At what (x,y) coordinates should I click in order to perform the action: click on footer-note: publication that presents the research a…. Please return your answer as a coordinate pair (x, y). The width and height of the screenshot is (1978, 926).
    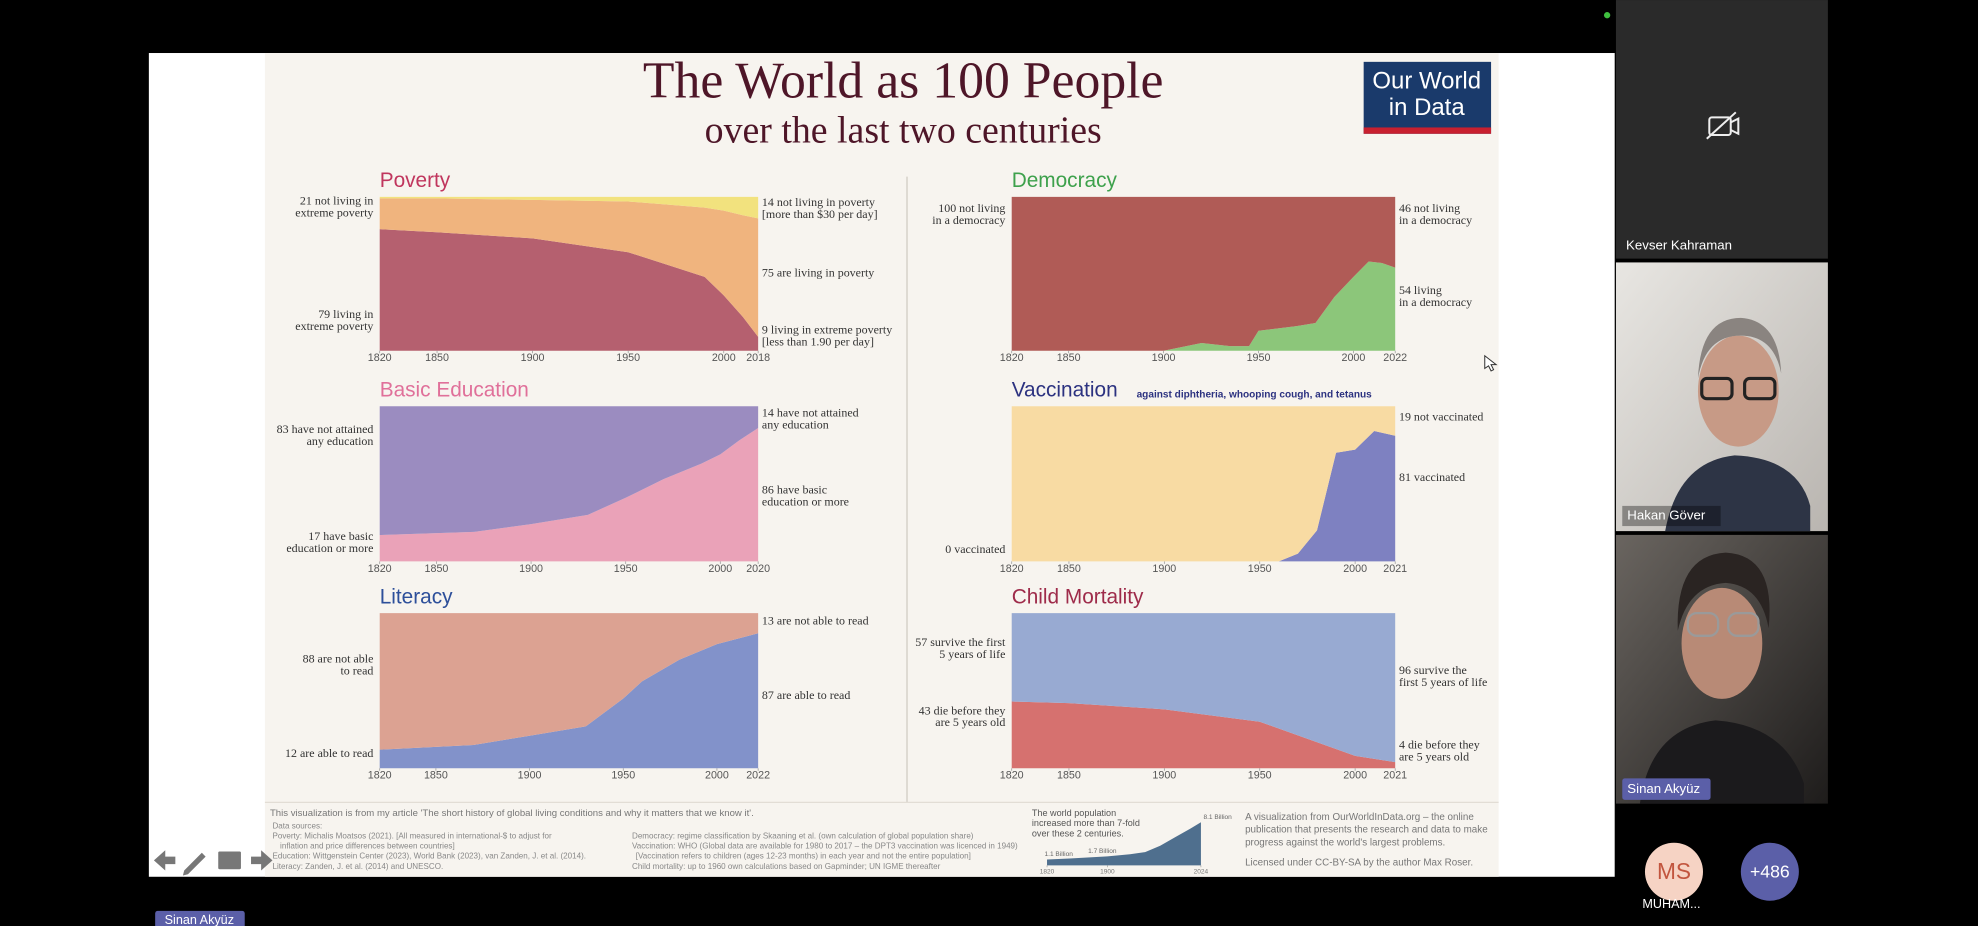
    Looking at the image, I should click on (1366, 830).